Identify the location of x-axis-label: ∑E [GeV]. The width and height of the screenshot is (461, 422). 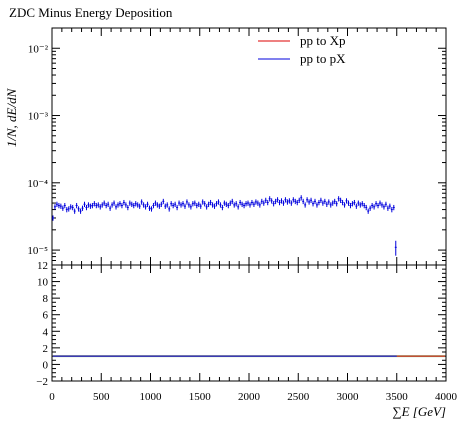
(419, 411).